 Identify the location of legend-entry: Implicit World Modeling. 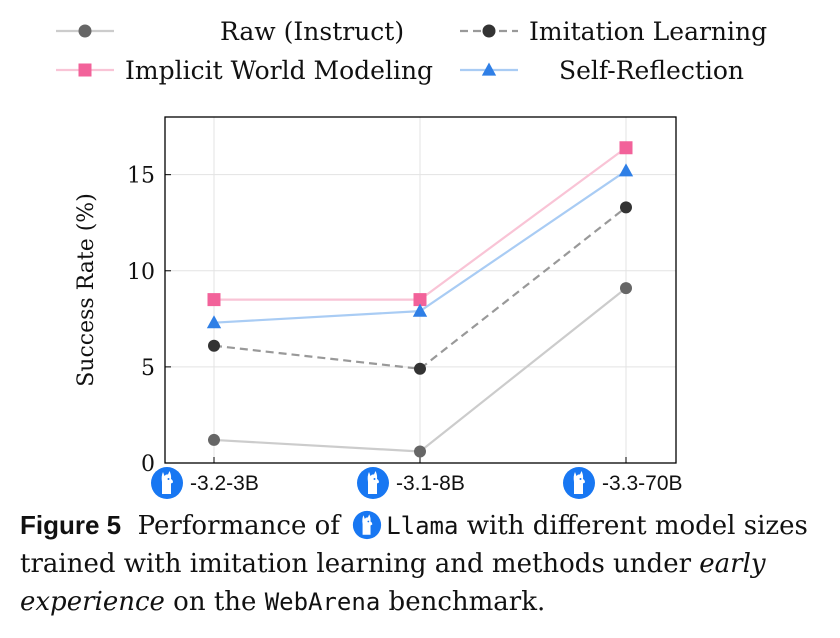
(244, 70).